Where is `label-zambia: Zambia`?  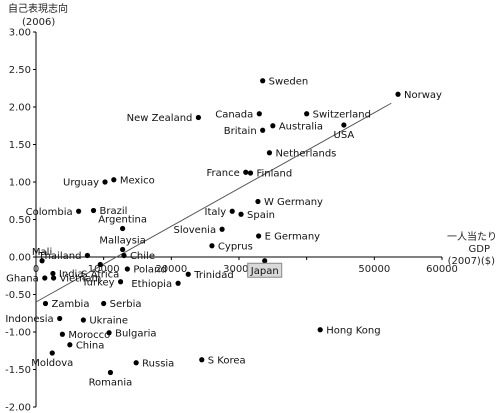
label-zambia: Zambia is located at coordinates (70, 304).